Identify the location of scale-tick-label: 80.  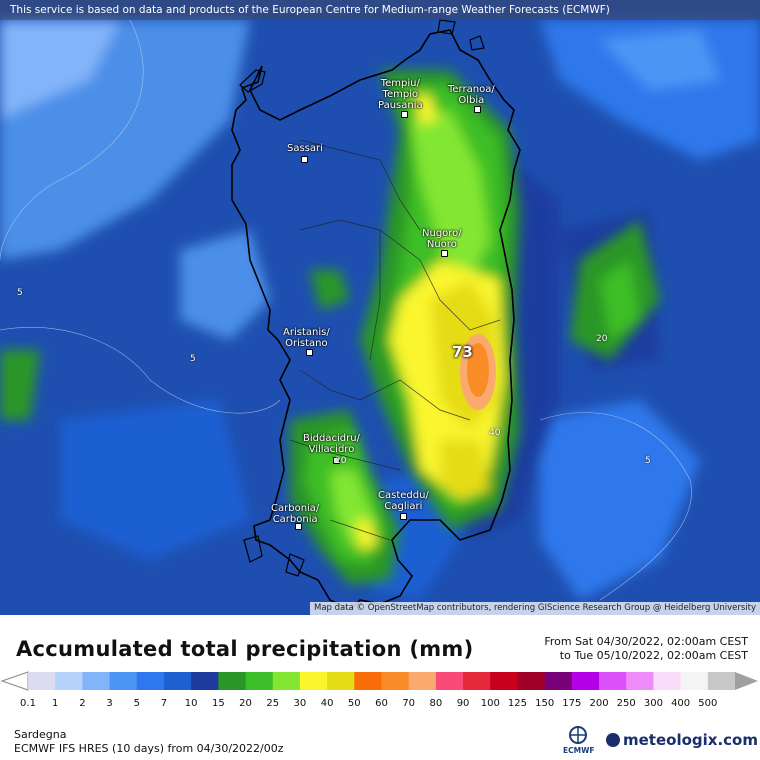
(436, 703).